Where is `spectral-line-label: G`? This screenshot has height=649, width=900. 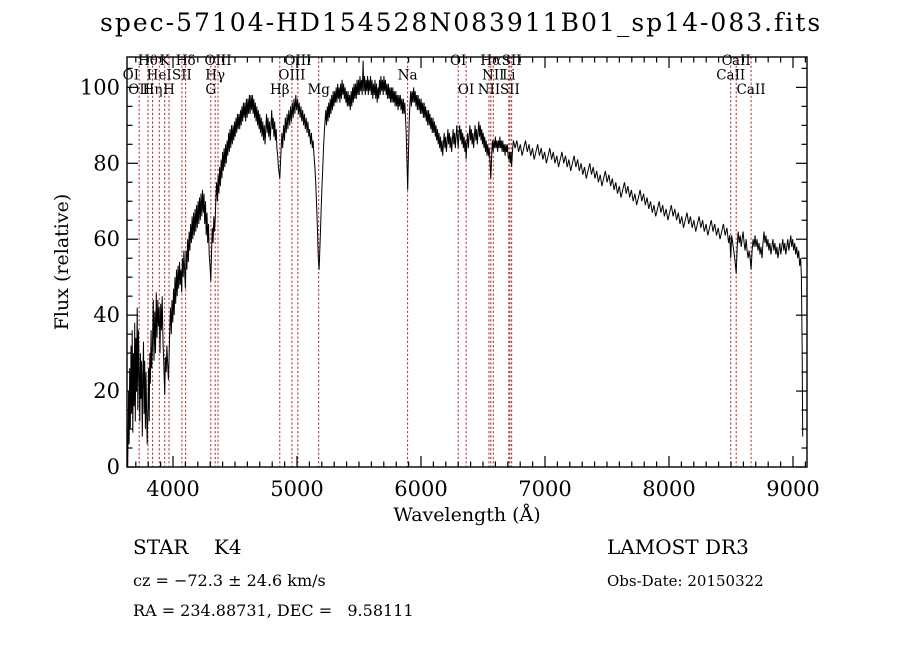 spectral-line-label: G is located at coordinates (210, 90).